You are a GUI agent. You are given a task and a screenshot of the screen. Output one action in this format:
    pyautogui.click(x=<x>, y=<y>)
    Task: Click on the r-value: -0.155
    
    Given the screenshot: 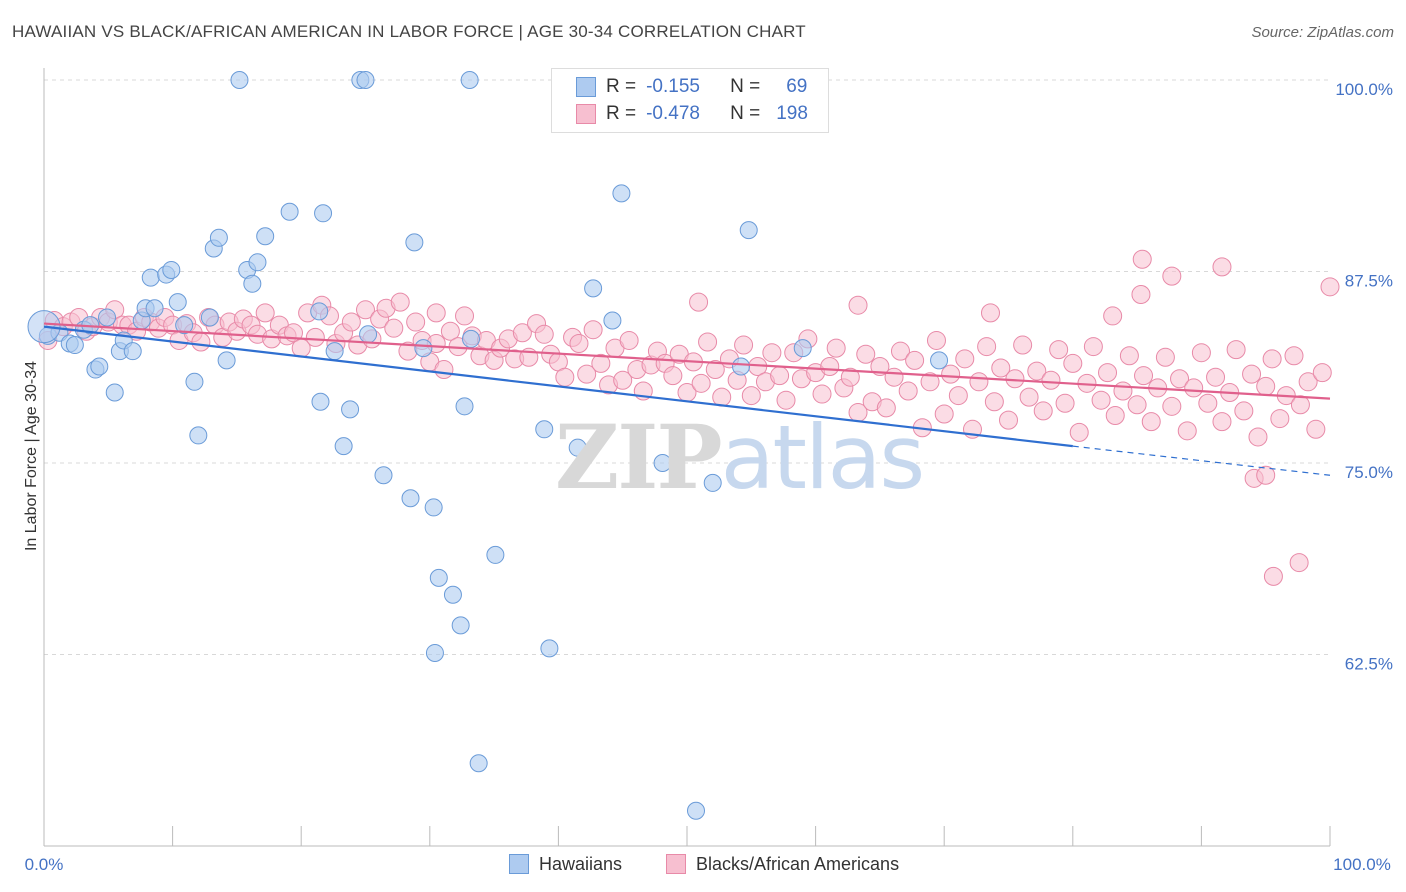 What is the action you would take?
    pyautogui.click(x=673, y=86)
    